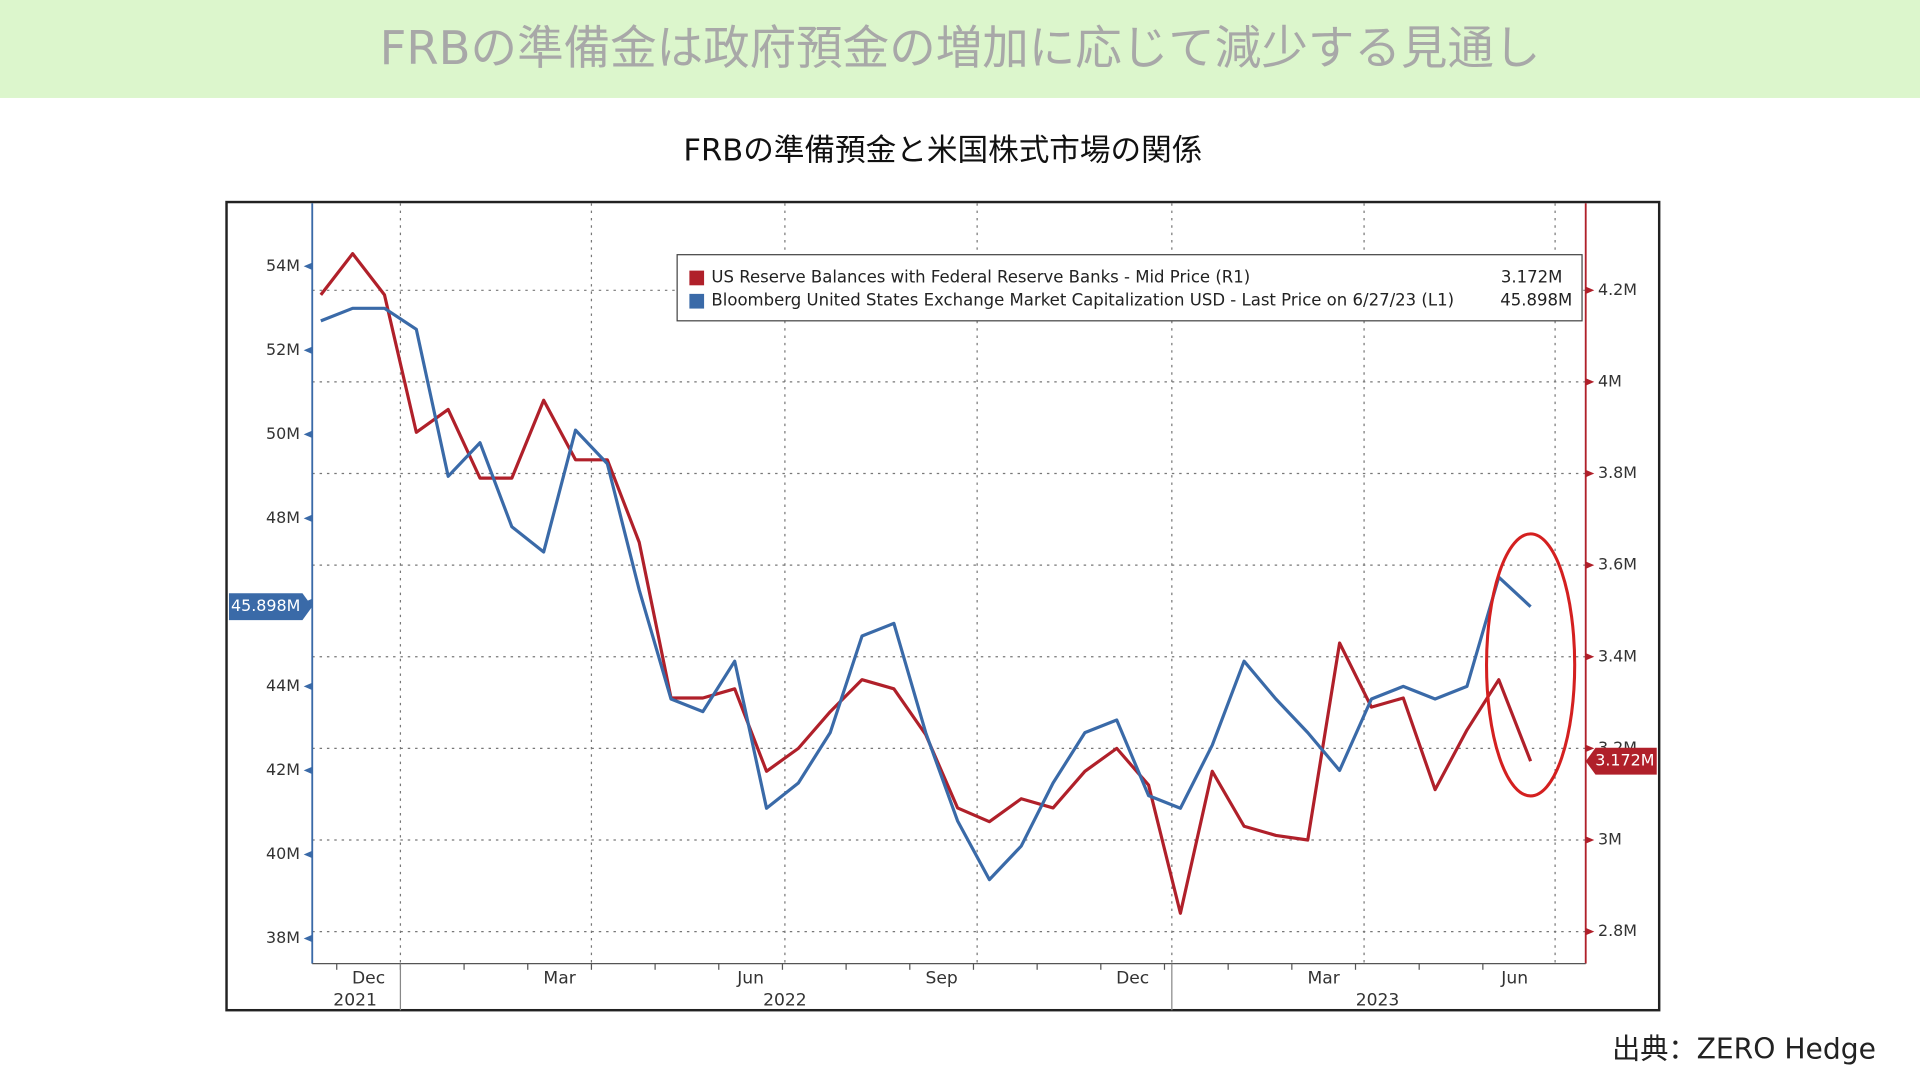 This screenshot has width=1920, height=1080. Describe the element at coordinates (1536, 300) in the screenshot. I see `legend-value: 45.898M` at that location.